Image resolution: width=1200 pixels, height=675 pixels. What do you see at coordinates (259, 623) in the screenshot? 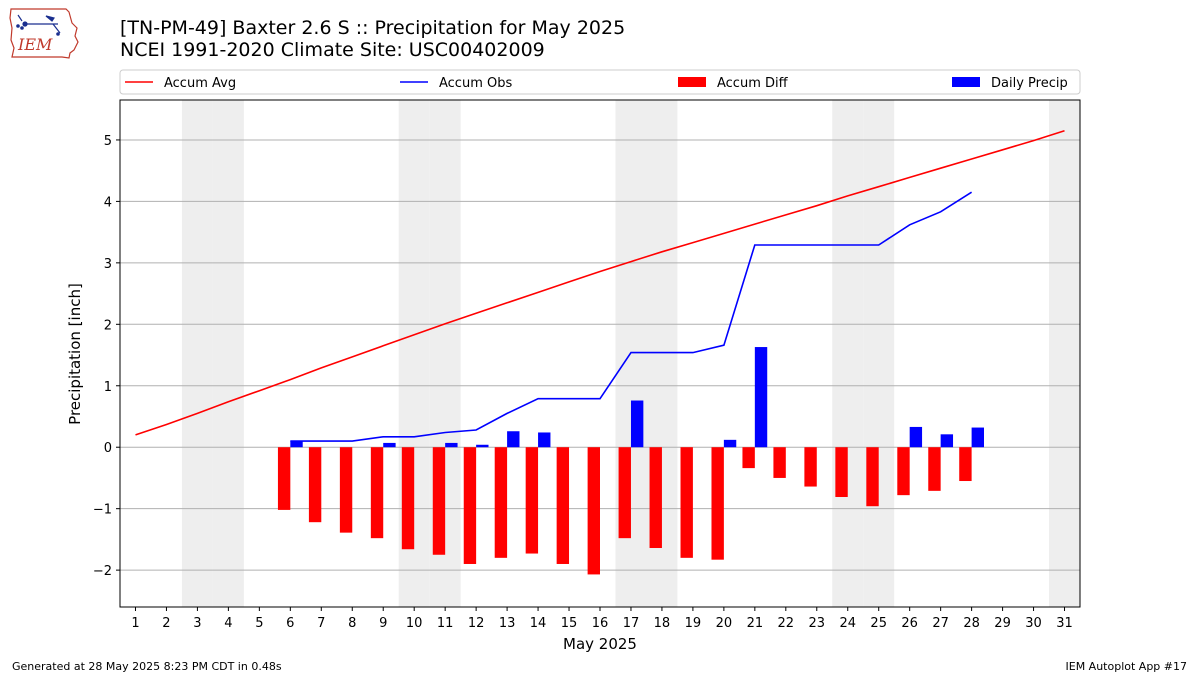
I see `x-tick-label-5: 5` at bounding box center [259, 623].